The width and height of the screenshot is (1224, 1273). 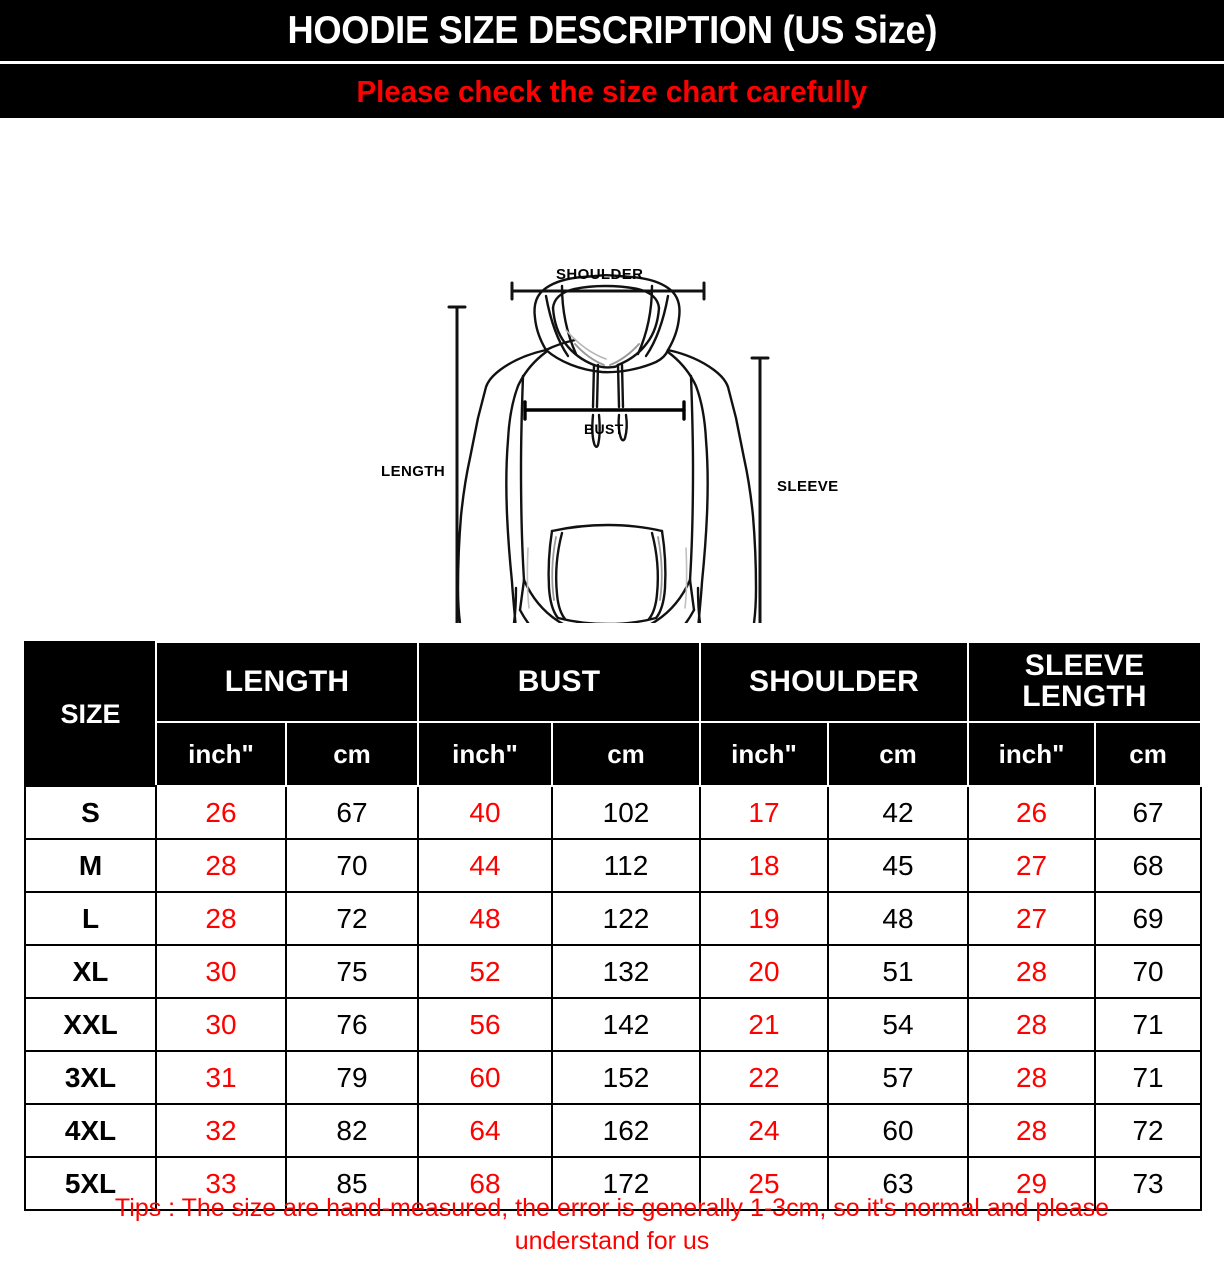 What do you see at coordinates (90, 918) in the screenshot?
I see `cell-size: L` at bounding box center [90, 918].